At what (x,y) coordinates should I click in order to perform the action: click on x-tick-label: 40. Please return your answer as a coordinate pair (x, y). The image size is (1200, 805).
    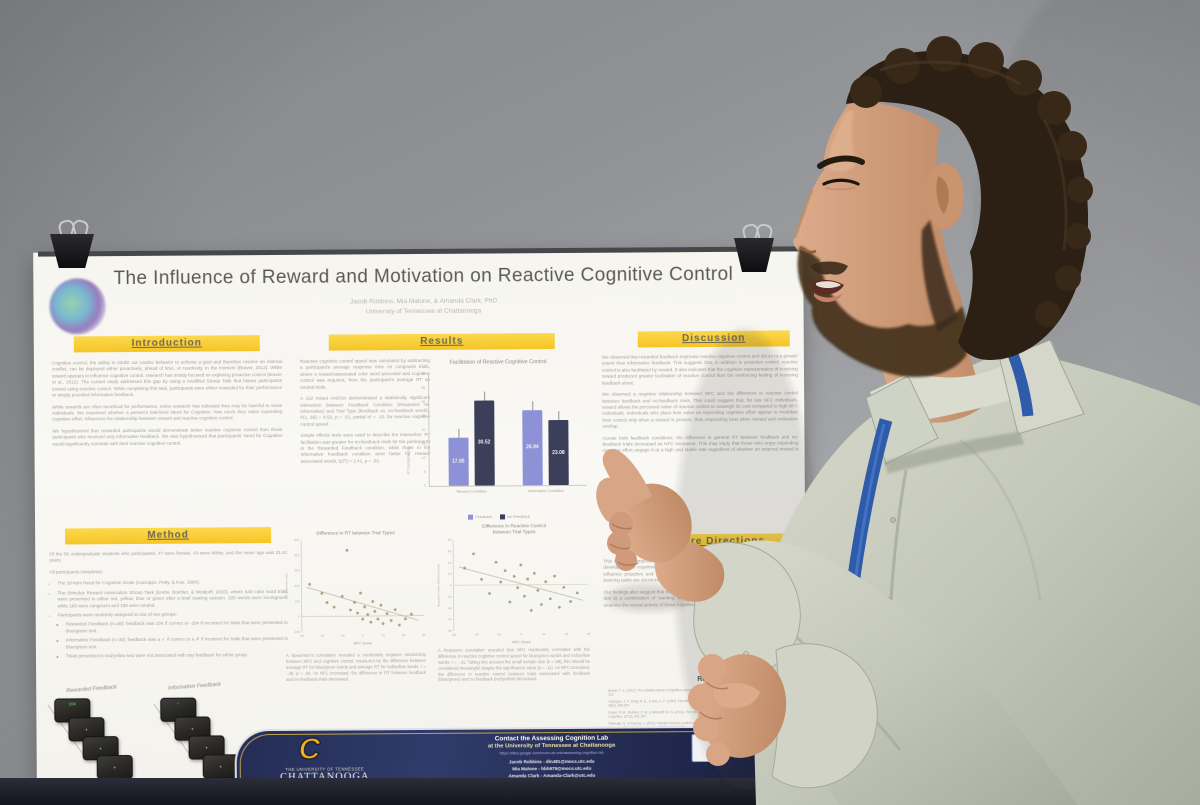
    Looking at the image, I should click on (567, 634).